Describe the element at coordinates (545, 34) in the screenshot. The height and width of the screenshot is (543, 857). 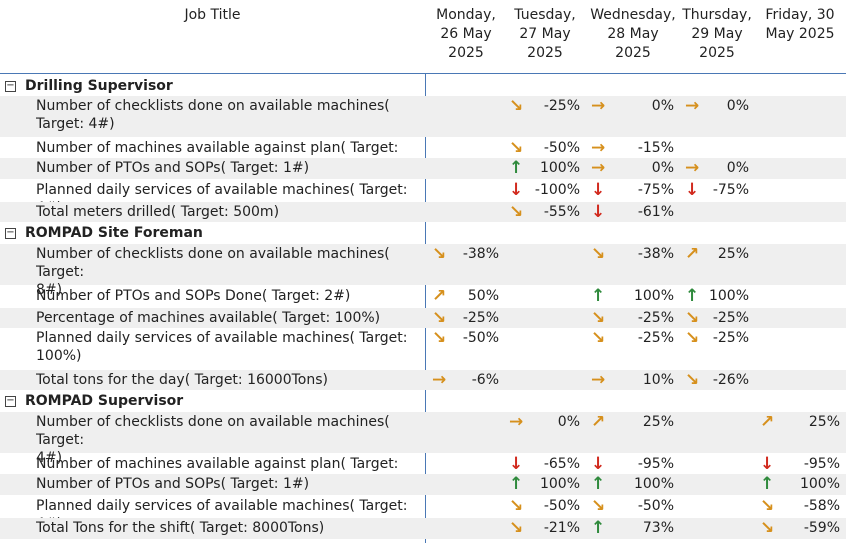
I see `column-header-tuesday: Tuesday, 27 May 2025` at that location.